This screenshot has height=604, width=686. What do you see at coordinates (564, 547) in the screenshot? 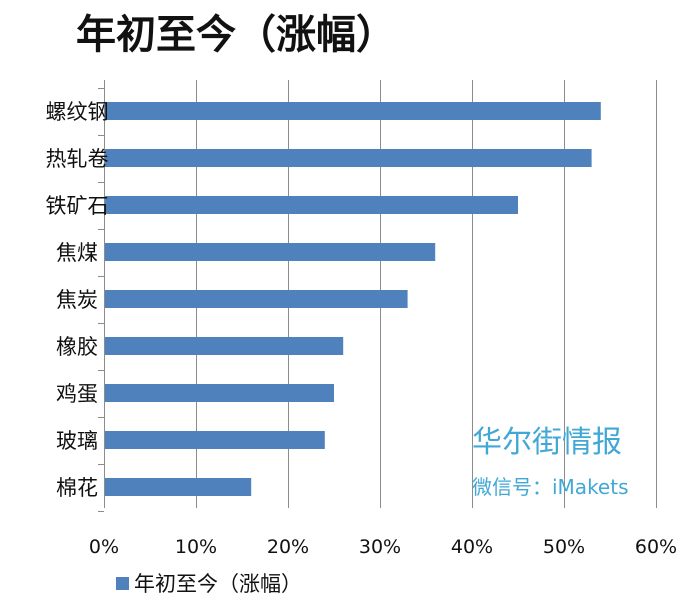
I see `x-tick-label: 50%` at bounding box center [564, 547].